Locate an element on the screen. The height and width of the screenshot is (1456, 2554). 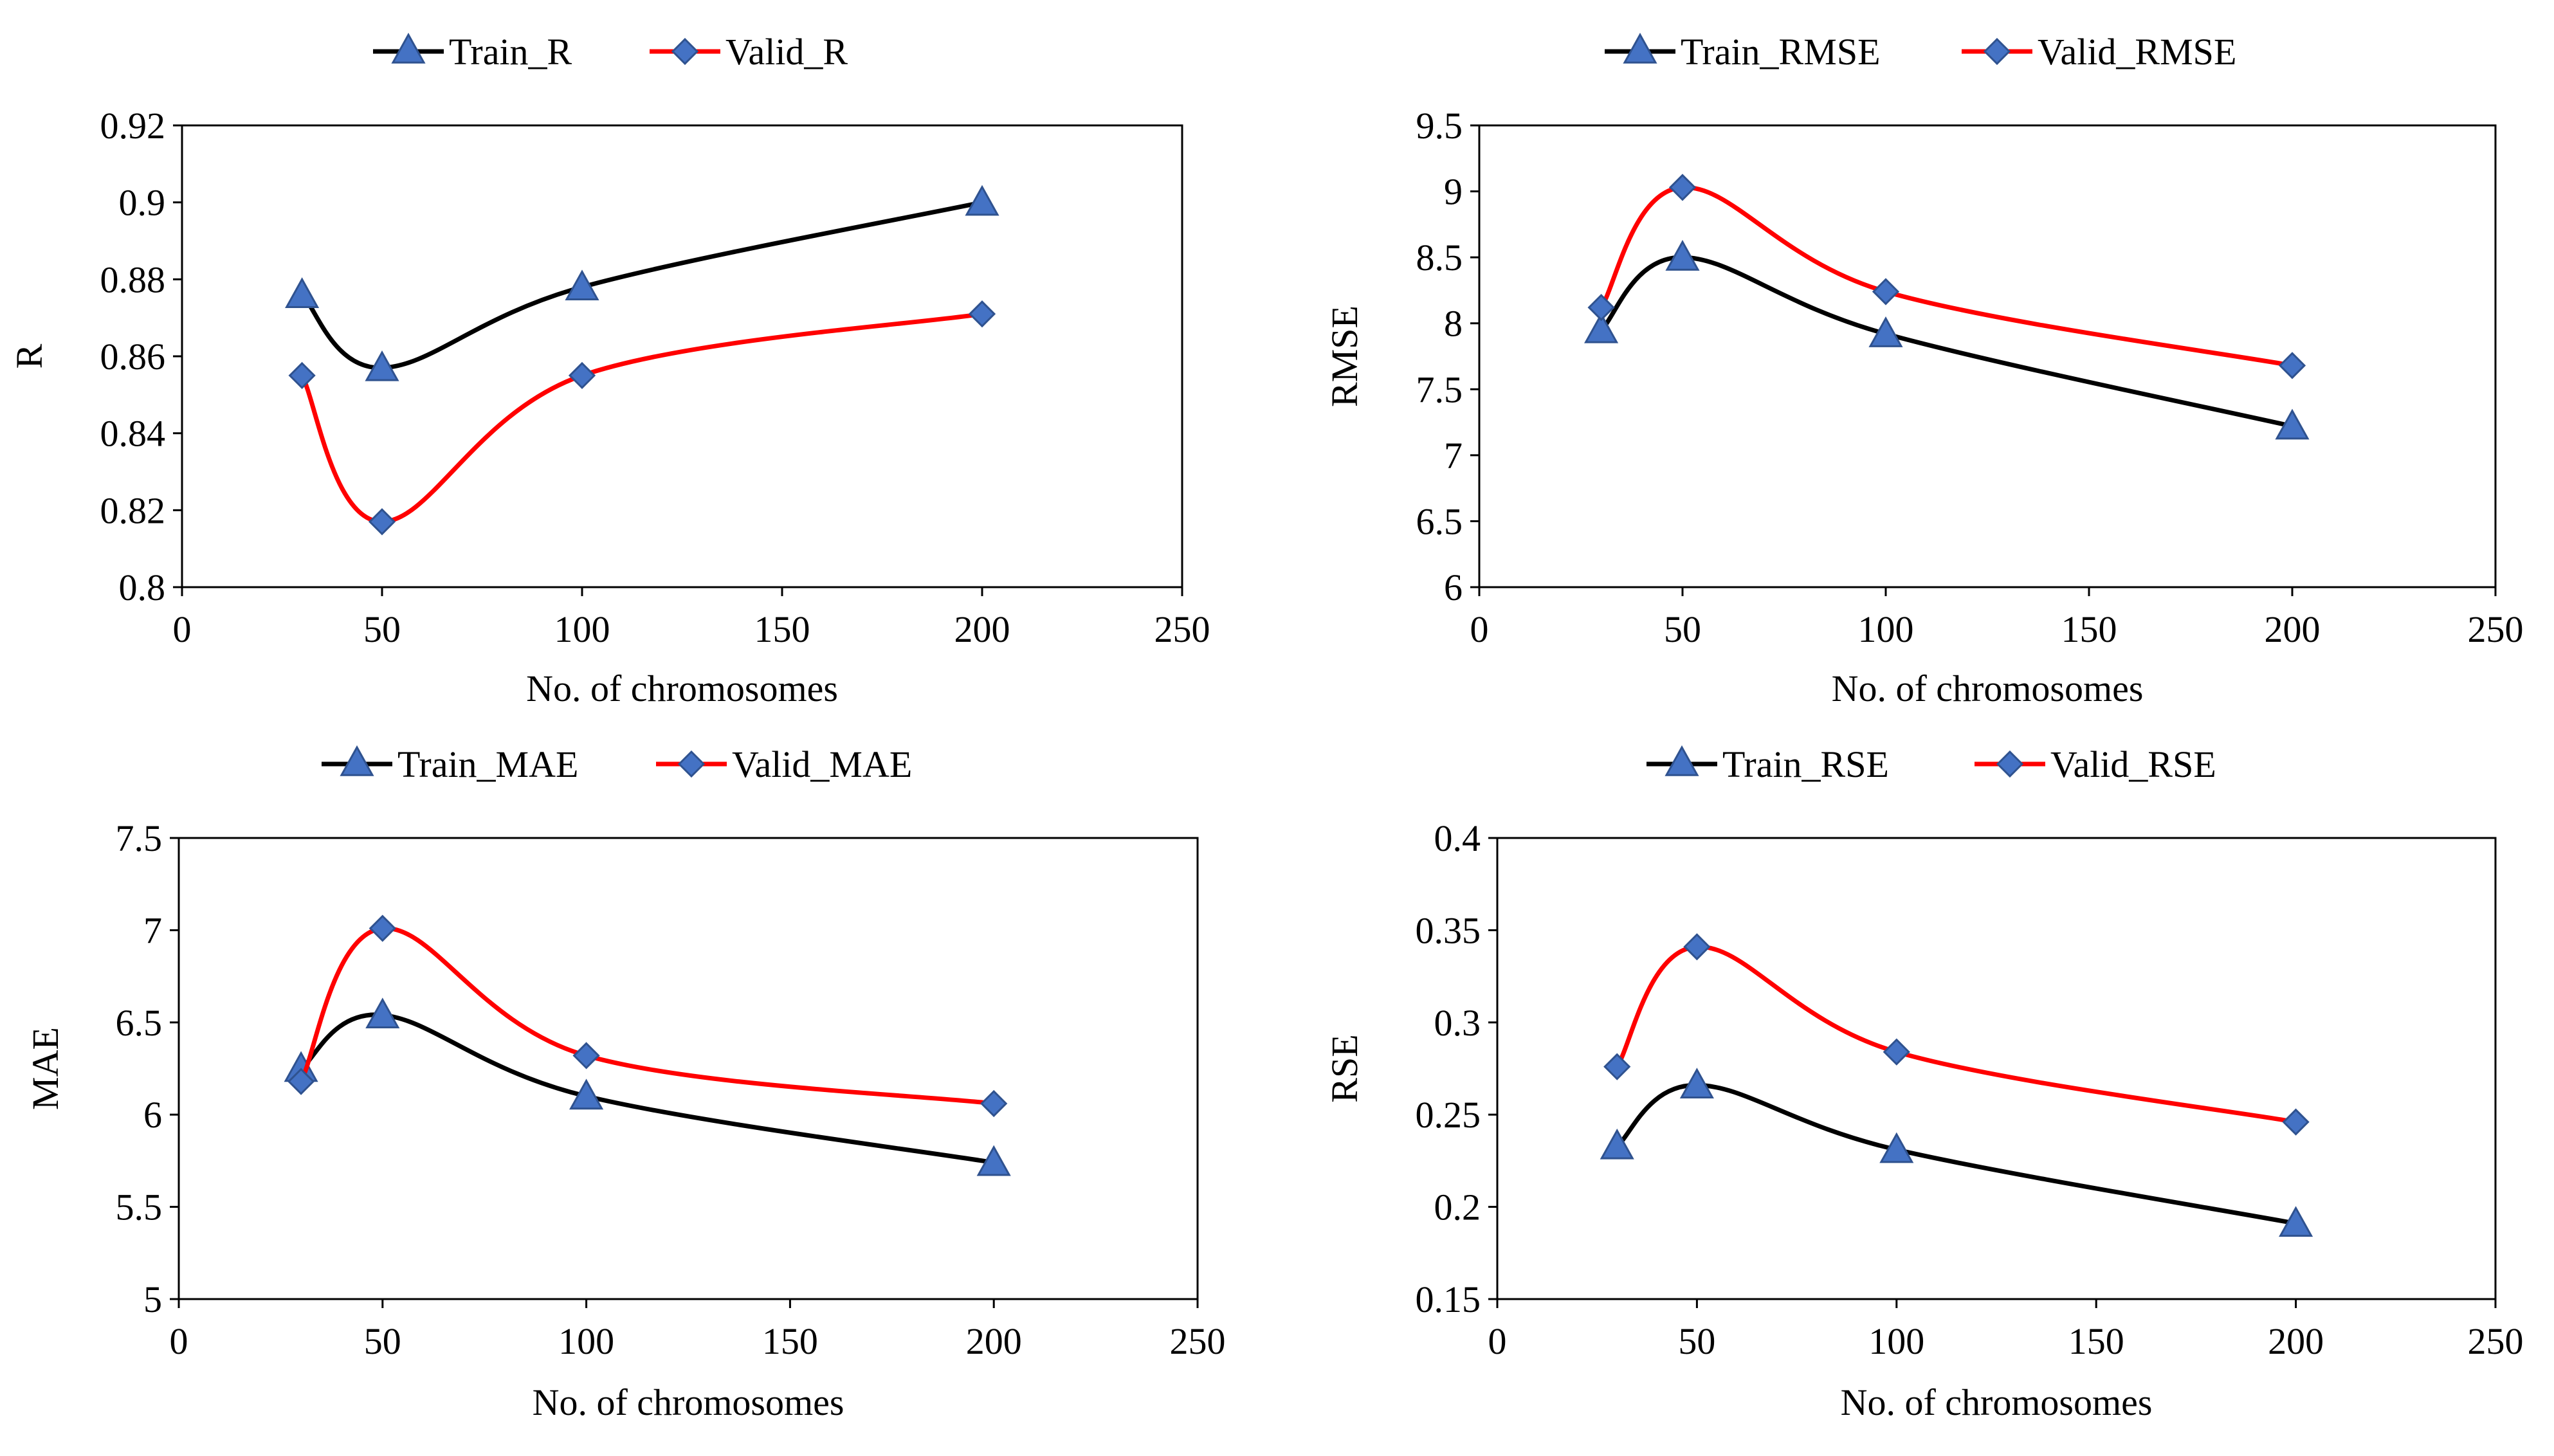
y-tick-label: 0.15 is located at coordinates (1448, 1299).